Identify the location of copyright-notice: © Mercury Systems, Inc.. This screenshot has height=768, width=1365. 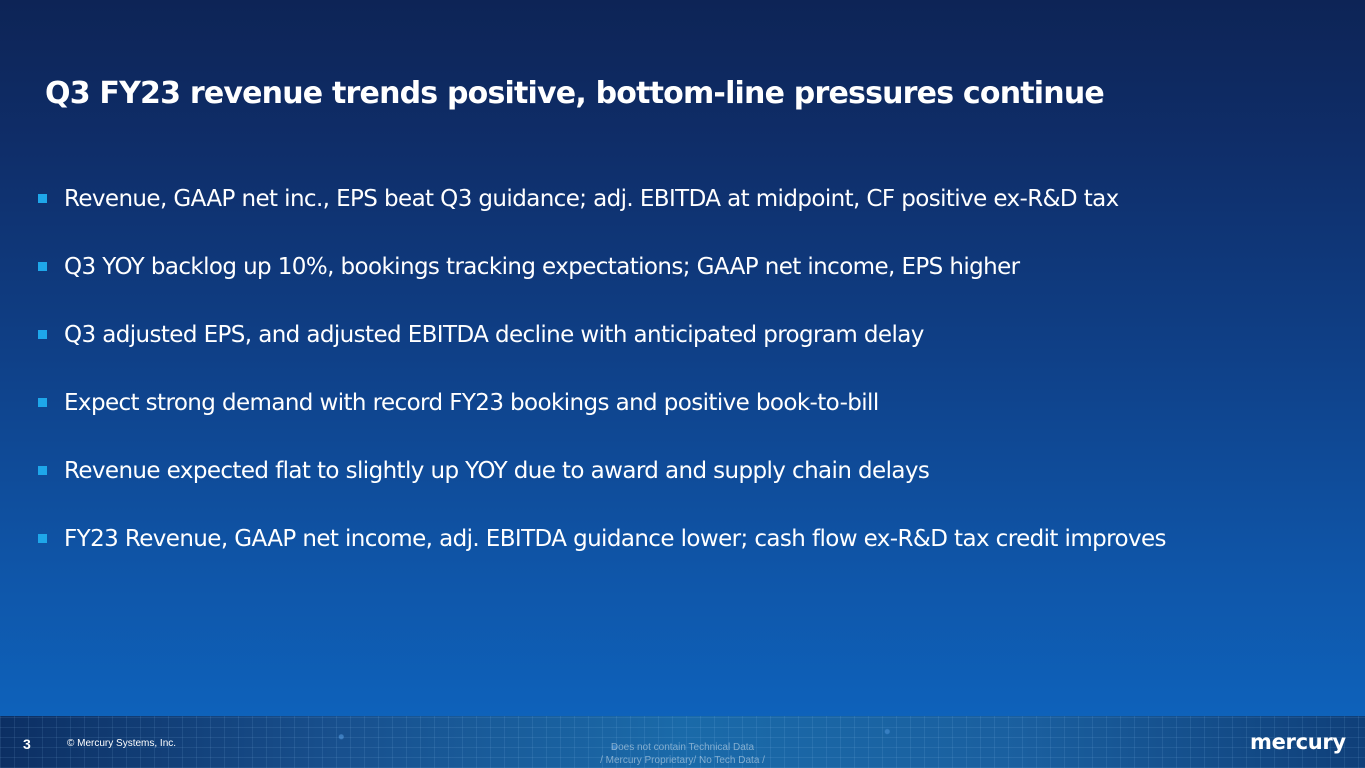
(122, 743).